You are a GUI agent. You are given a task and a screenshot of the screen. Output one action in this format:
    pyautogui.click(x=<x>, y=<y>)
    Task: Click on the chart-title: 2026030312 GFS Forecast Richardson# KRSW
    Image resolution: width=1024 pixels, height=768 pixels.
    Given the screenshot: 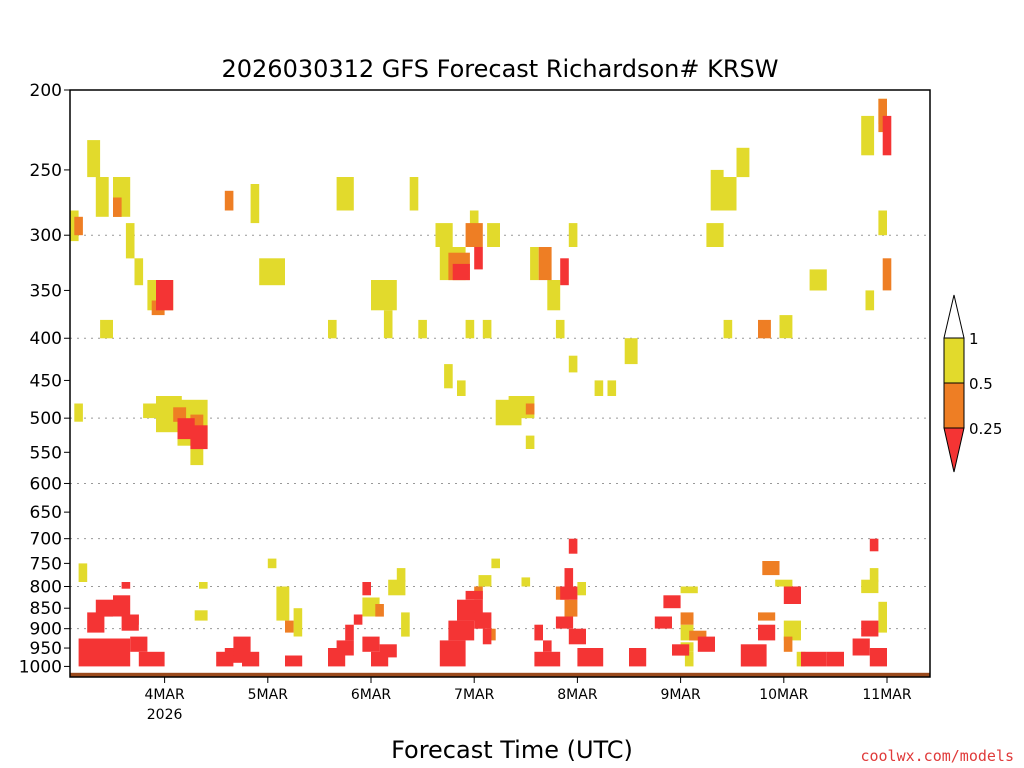 What is the action you would take?
    pyautogui.click(x=499, y=69)
    